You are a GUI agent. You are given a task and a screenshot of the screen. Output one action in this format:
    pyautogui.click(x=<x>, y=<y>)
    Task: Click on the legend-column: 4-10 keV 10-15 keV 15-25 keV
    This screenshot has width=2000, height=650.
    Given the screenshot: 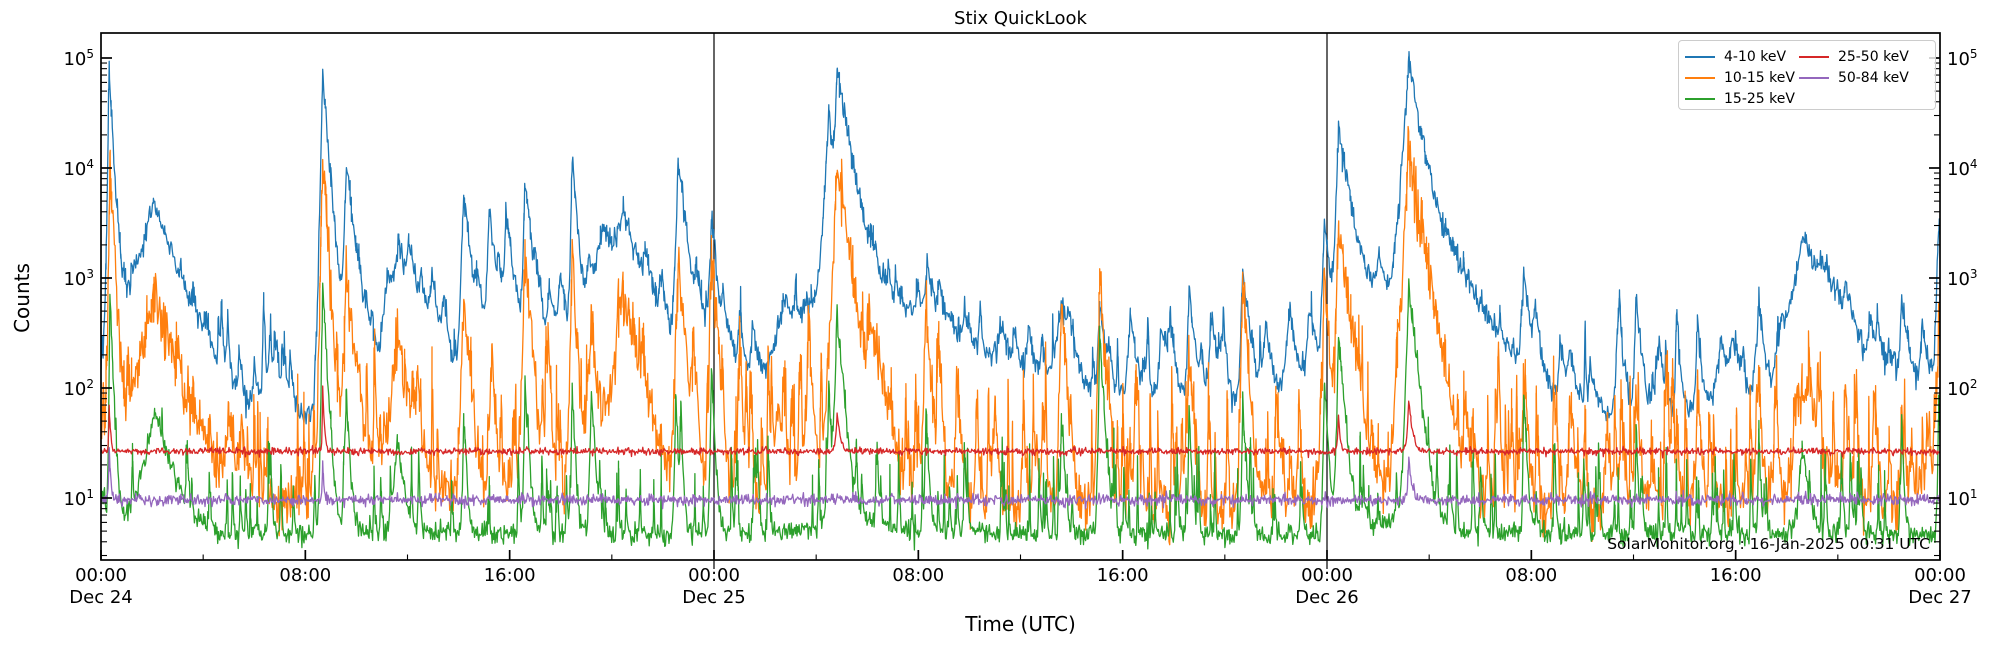 What is the action you would take?
    pyautogui.click(x=1740, y=77)
    